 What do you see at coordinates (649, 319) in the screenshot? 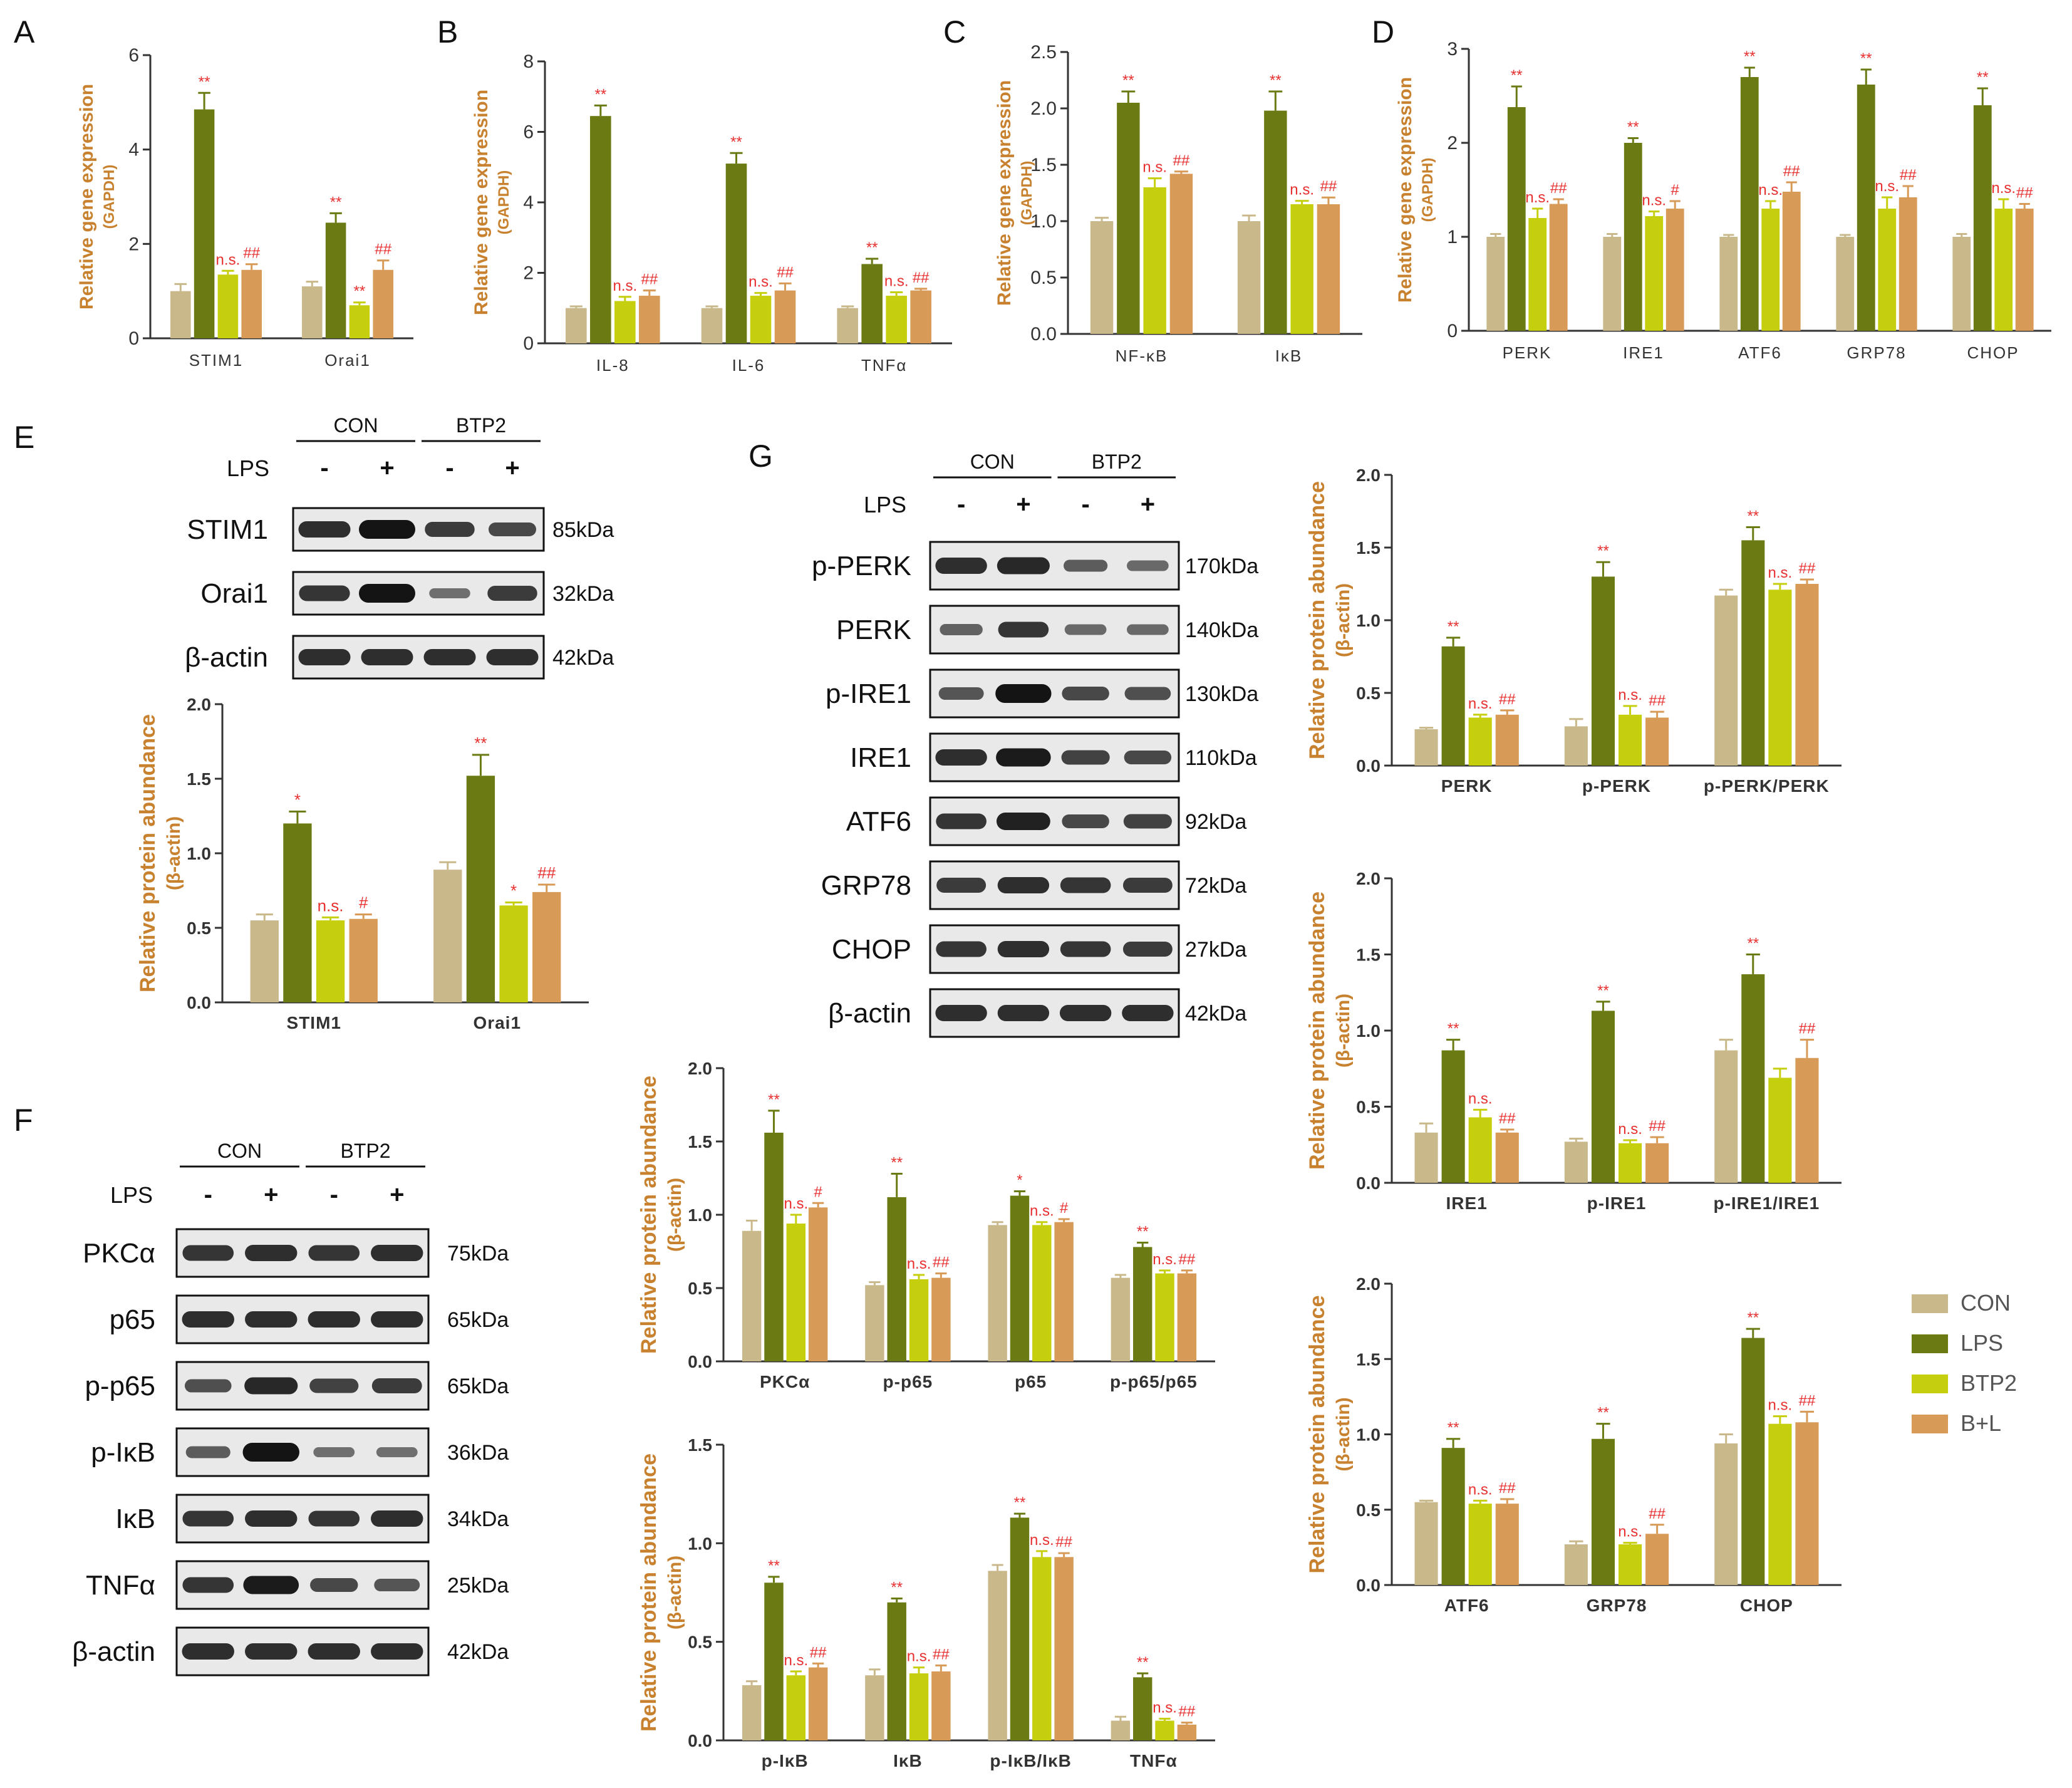
I see `bar-il-8-bl` at bounding box center [649, 319].